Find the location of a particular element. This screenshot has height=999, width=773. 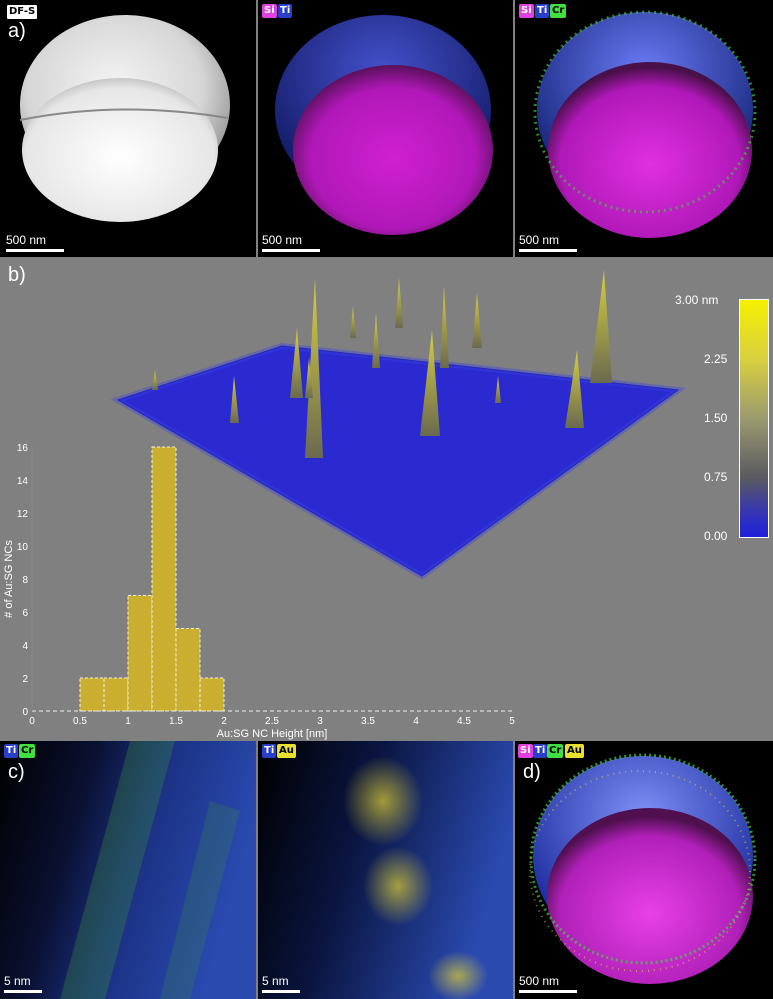

x-tick-label: 3 is located at coordinates (320, 721).